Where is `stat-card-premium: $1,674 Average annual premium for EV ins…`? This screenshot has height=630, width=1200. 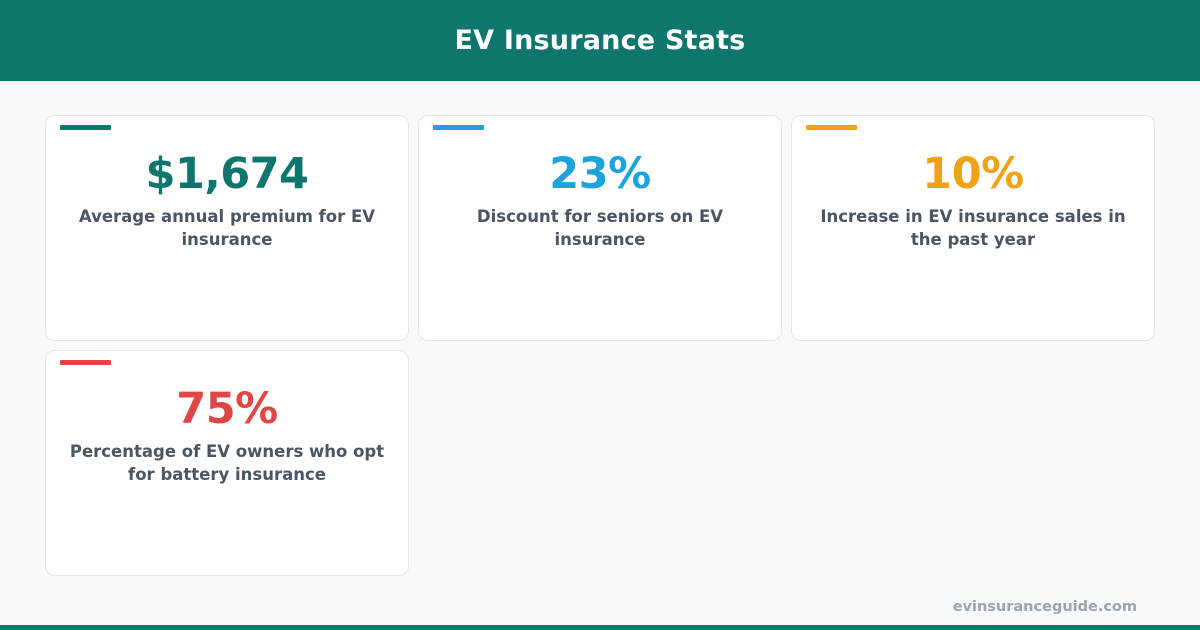 stat-card-premium: $1,674 Average annual premium for EV ins… is located at coordinates (227, 228).